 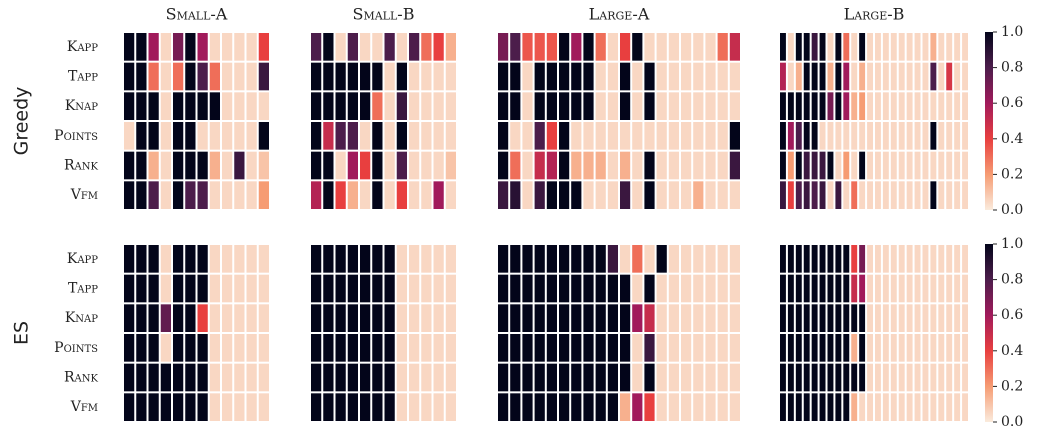 I want to click on row-label: Vfm, so click(x=84, y=195).